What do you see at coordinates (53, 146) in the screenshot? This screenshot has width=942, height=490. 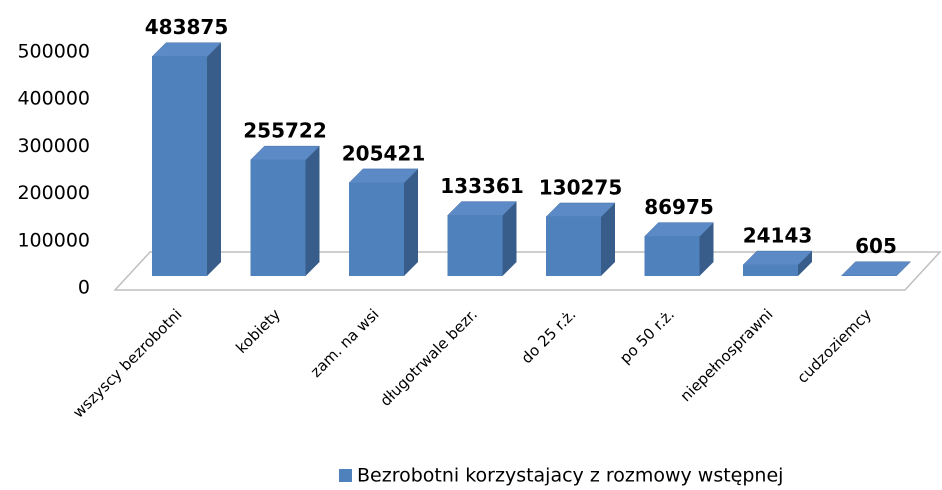 I see `y-tick-label: 300000` at bounding box center [53, 146].